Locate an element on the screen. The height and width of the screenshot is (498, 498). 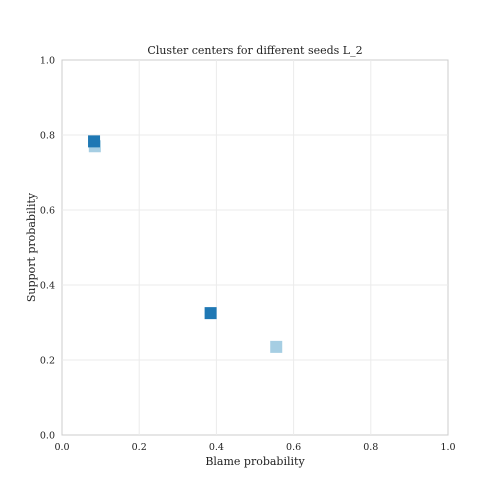
x-tick-label: 0.0 is located at coordinates (61, 447).